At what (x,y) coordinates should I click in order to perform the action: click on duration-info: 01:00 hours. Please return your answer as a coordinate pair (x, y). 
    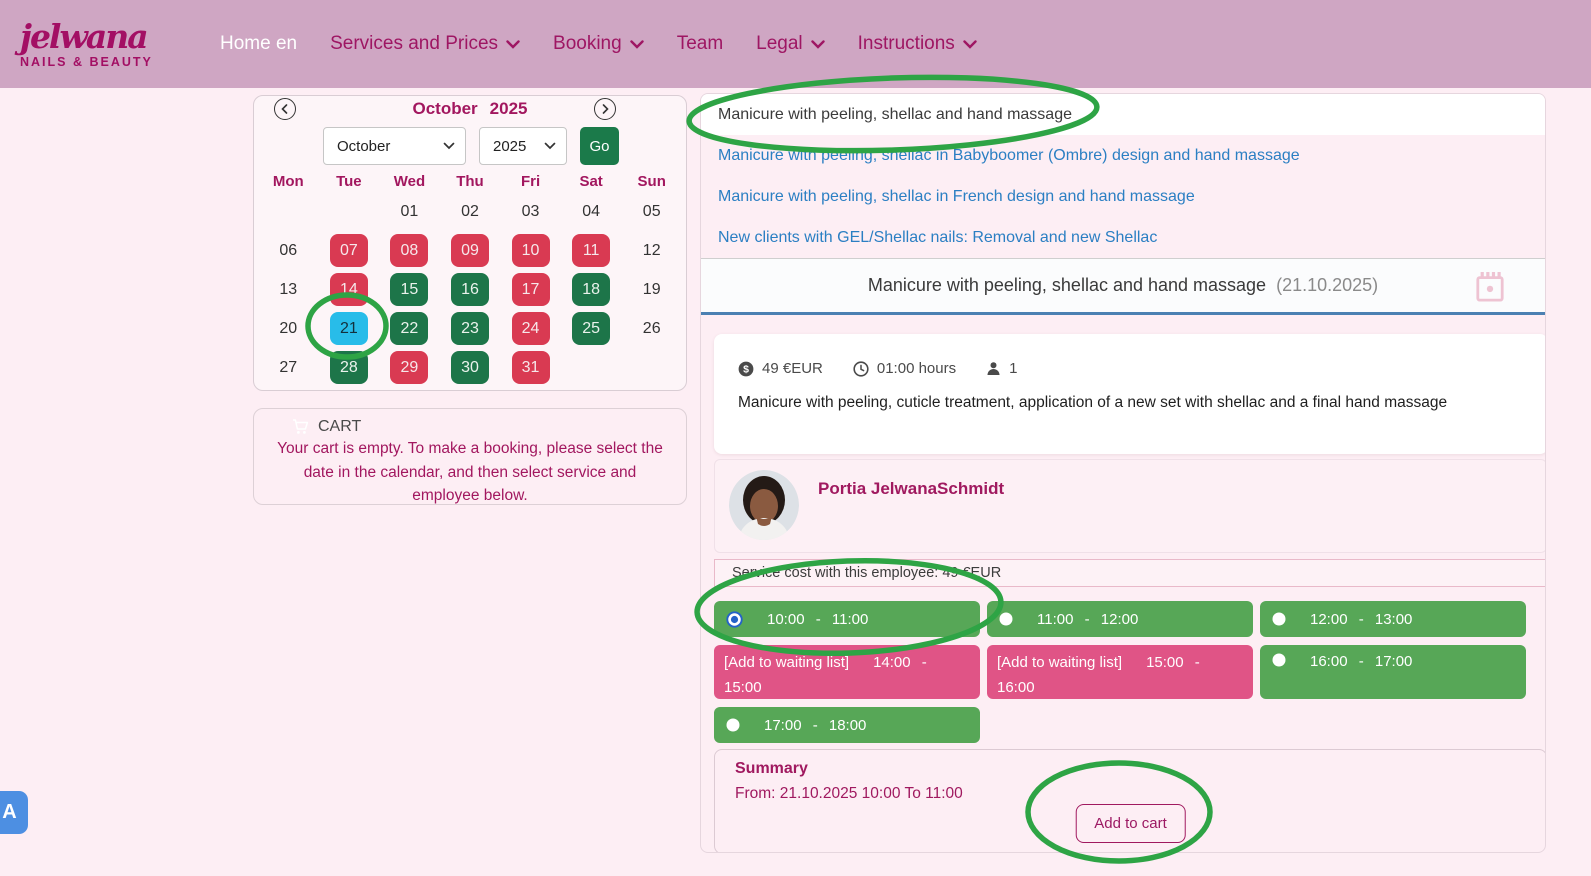
    Looking at the image, I should click on (904, 368).